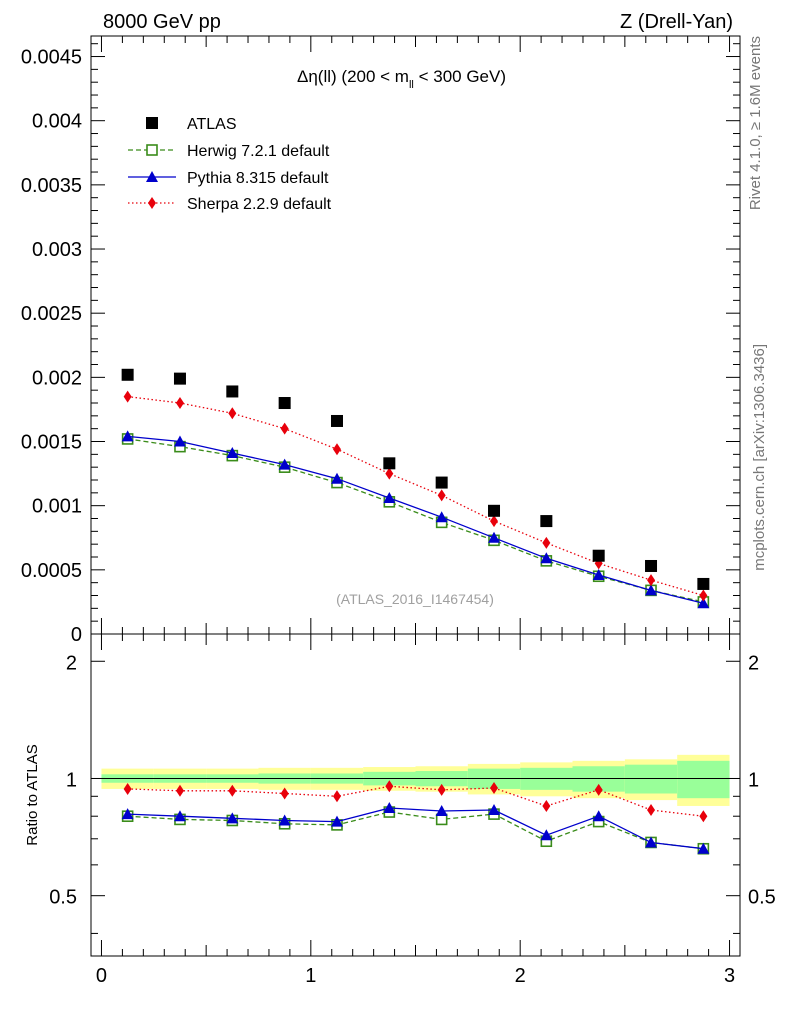  Describe the element at coordinates (101, 976) in the screenshot. I see `x-tick-label: 0` at that location.